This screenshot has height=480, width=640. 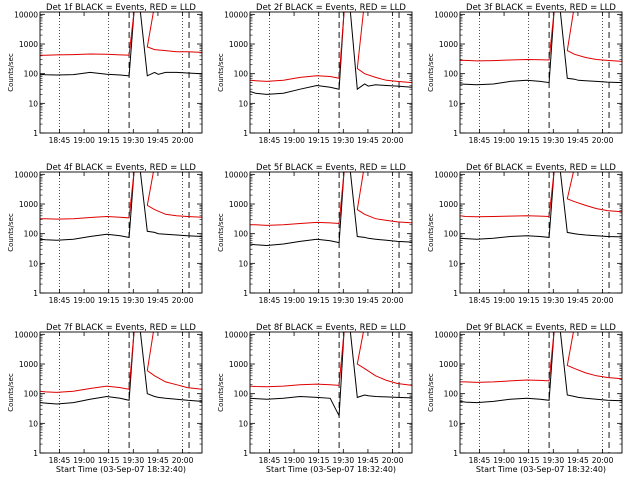 I want to click on panel-title: Det 1f BLACK = Events, RED = LLD, so click(x=121, y=8).